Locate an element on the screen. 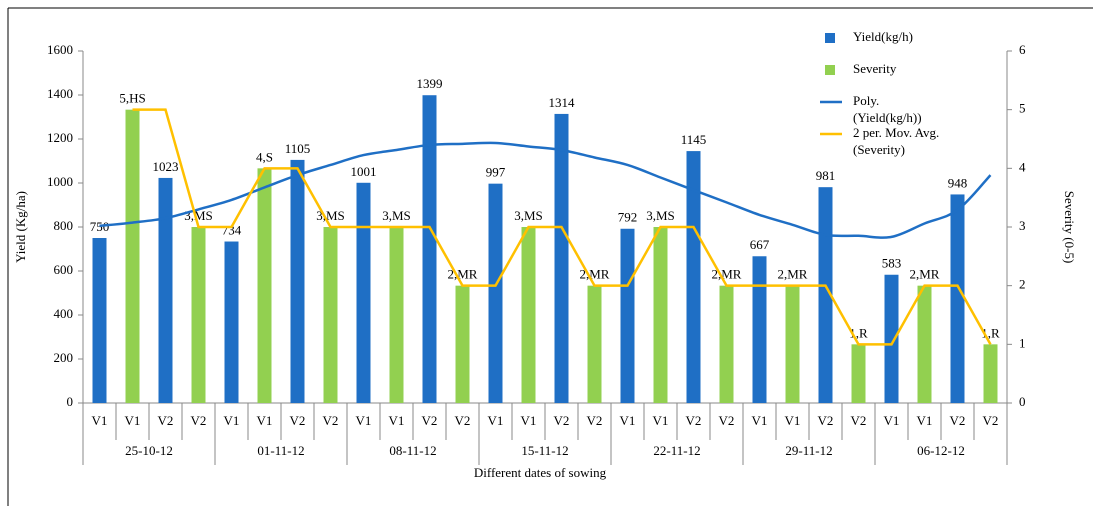 The height and width of the screenshot is (511, 1093). data-label: 792 is located at coordinates (628, 217).